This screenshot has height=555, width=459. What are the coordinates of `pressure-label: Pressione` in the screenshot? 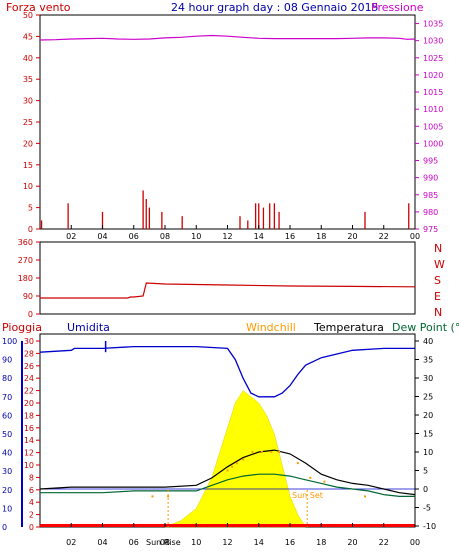 It's located at (397, 7).